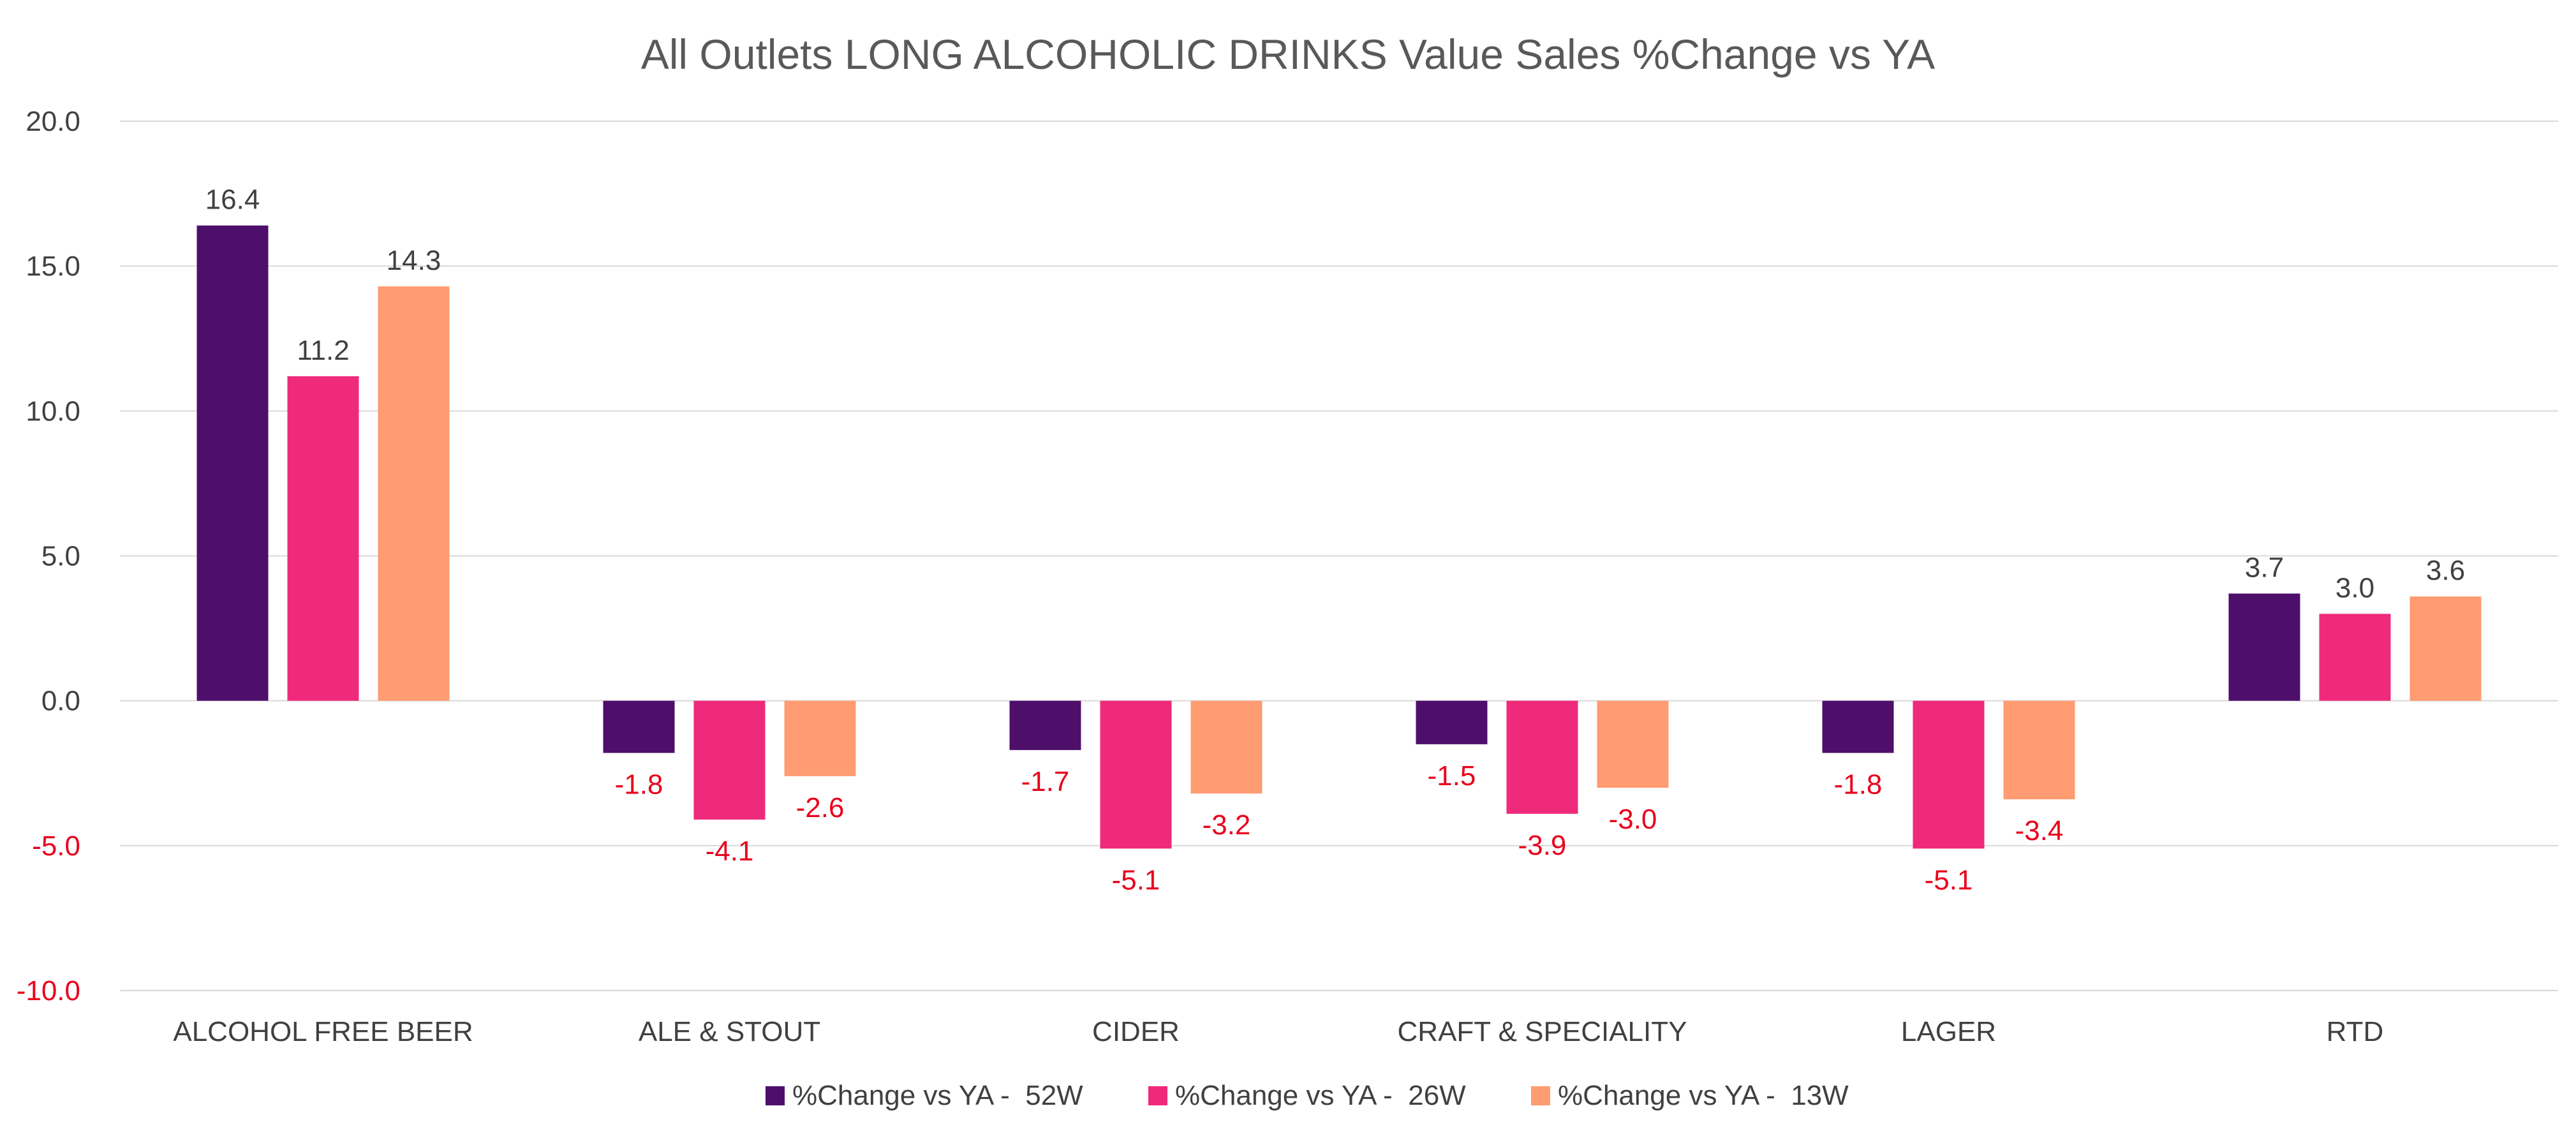 The width and height of the screenshot is (2576, 1136). I want to click on legend-label: %Change vs YA - 13W, so click(1703, 1095).